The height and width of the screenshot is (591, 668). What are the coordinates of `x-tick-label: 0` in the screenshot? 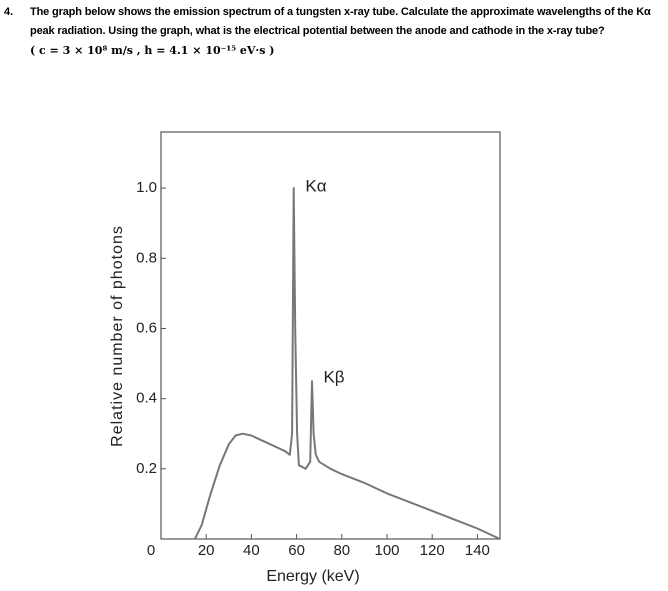 It's located at (151, 550).